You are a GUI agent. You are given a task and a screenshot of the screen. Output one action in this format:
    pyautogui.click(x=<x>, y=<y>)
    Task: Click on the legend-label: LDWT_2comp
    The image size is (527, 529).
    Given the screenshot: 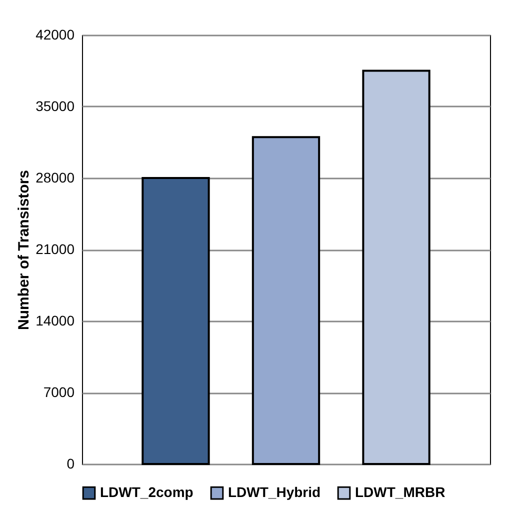 What is the action you would take?
    pyautogui.click(x=147, y=492)
    